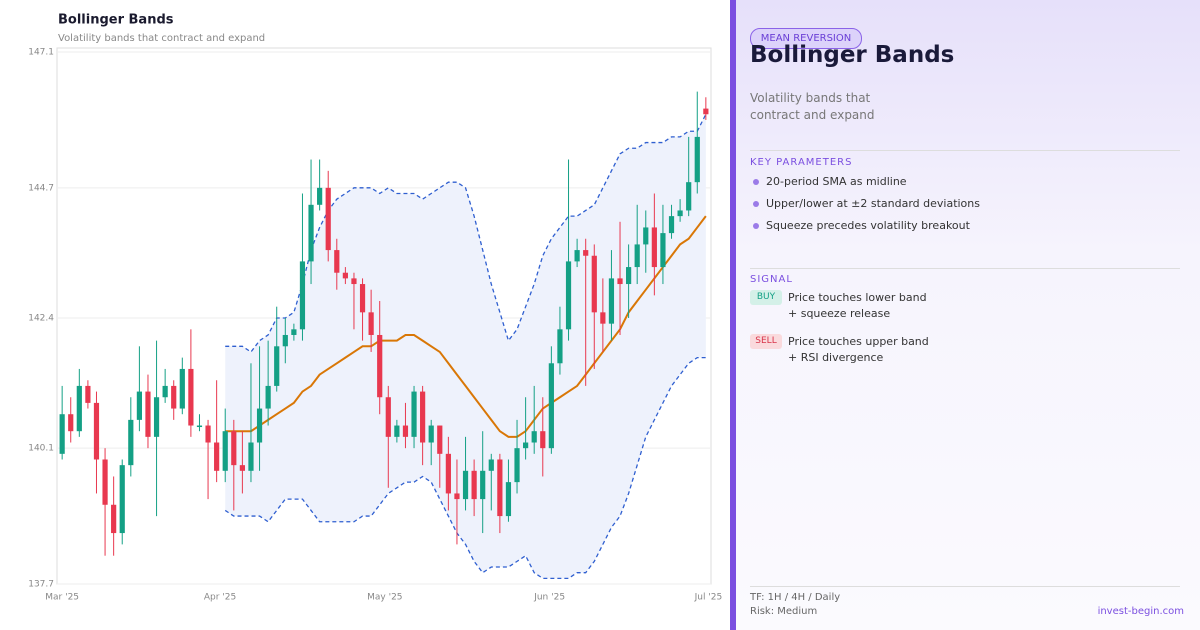  What do you see at coordinates (873, 203) in the screenshot?
I see `parameter: Upper/lower at ±2 standard deviations` at bounding box center [873, 203].